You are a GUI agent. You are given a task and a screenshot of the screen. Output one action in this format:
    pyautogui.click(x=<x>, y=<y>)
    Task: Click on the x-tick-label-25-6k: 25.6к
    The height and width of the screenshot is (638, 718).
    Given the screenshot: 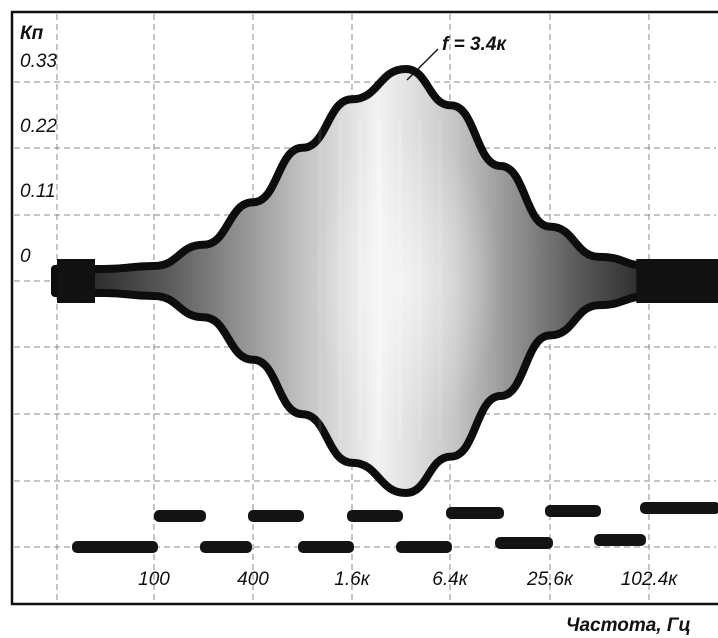 What is the action you would take?
    pyautogui.click(x=550, y=579)
    